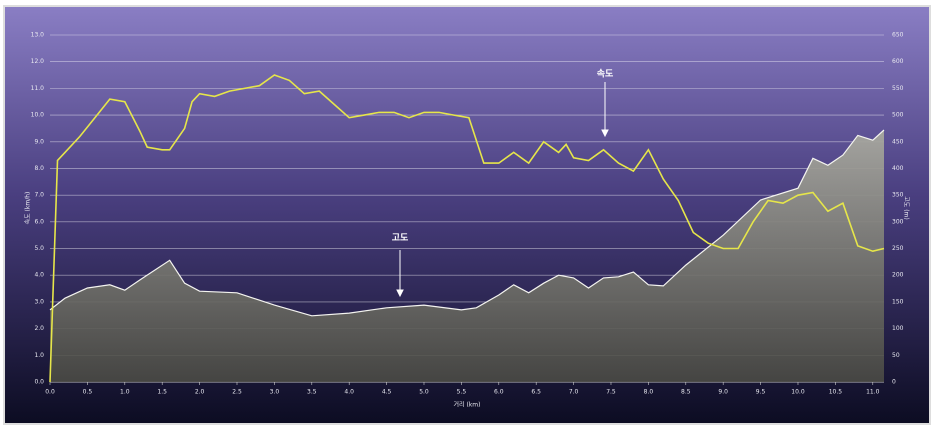 The image size is (936, 429). What do you see at coordinates (898, 195) in the screenshot?
I see `y2-tick-label: 350` at bounding box center [898, 195].